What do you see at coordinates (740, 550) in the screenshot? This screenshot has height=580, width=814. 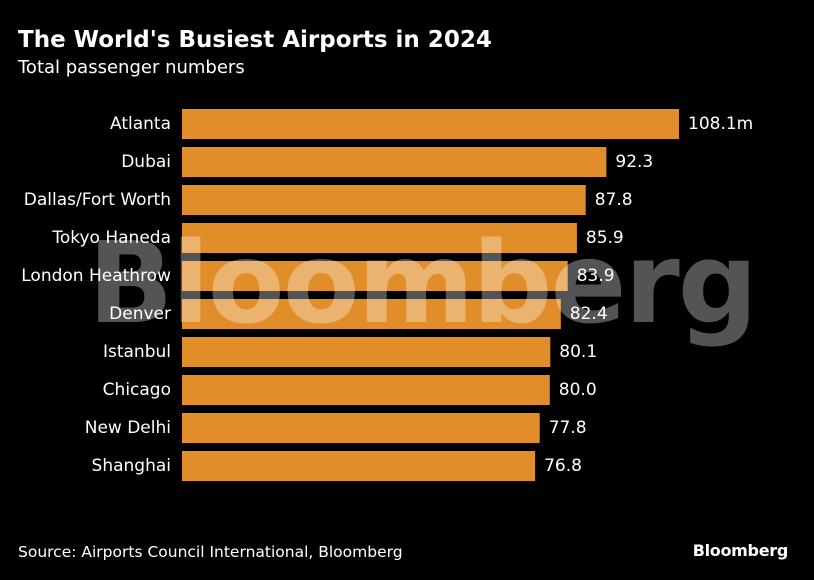 I see `bloomberg-logo: Bloomberg` at bounding box center [740, 550].